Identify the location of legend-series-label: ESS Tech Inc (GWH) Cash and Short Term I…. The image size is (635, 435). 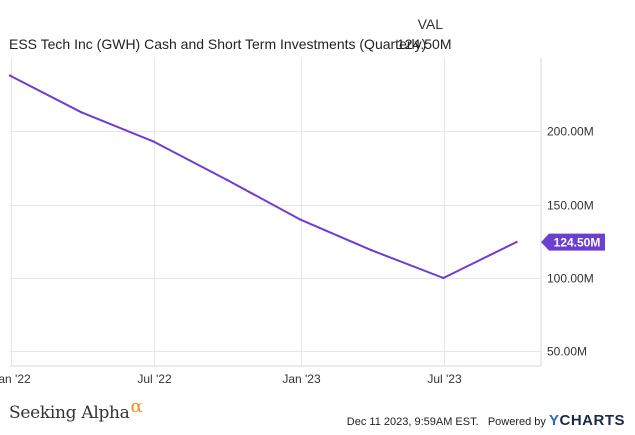
(218, 44).